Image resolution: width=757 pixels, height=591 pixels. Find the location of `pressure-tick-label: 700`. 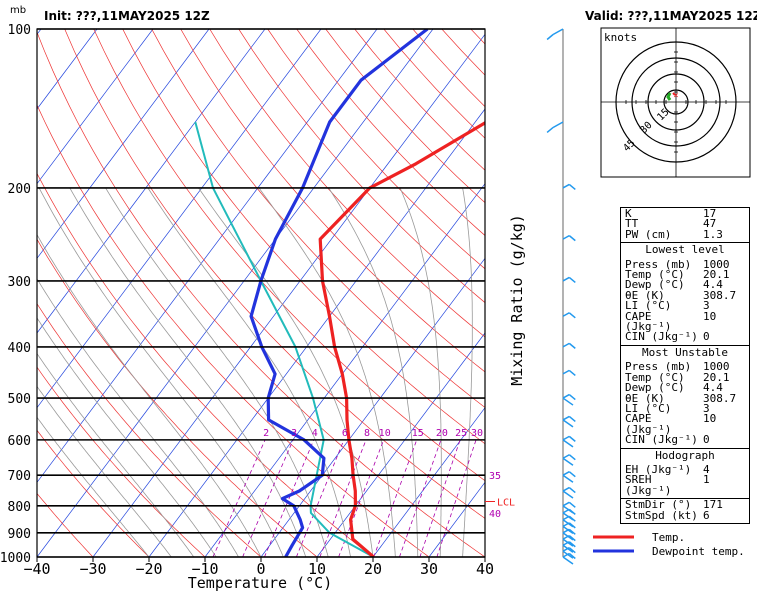

pressure-tick-label: 700 is located at coordinates (19, 476).